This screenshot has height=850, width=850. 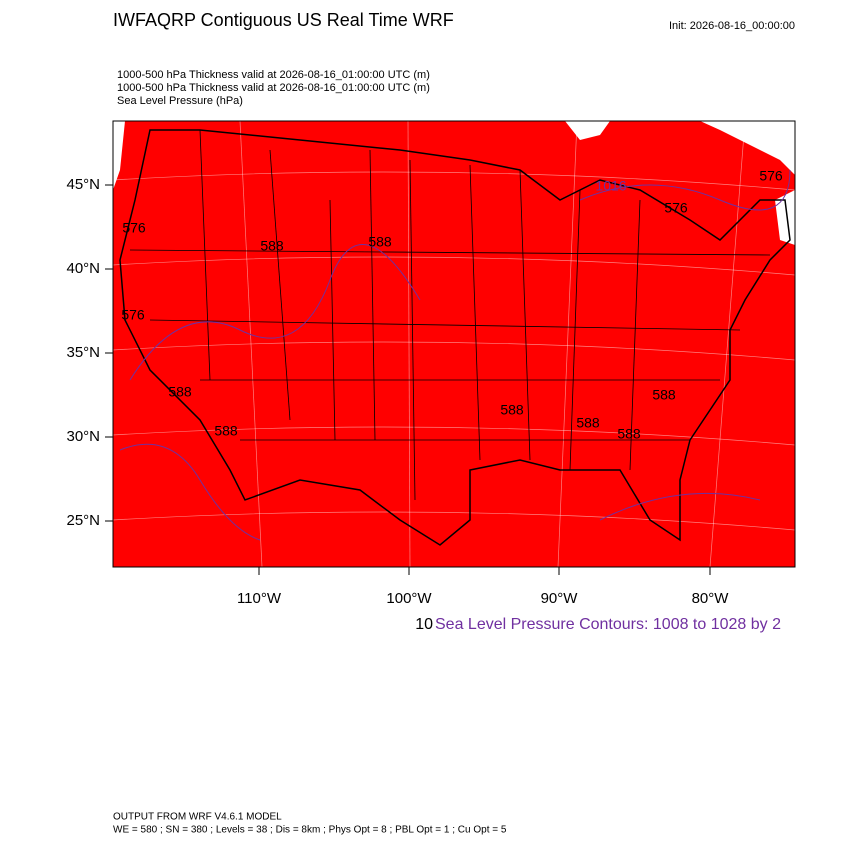 I want to click on footer-model: OUTPUT FROM WRF V4.6.1 MODEL, so click(x=197, y=817).